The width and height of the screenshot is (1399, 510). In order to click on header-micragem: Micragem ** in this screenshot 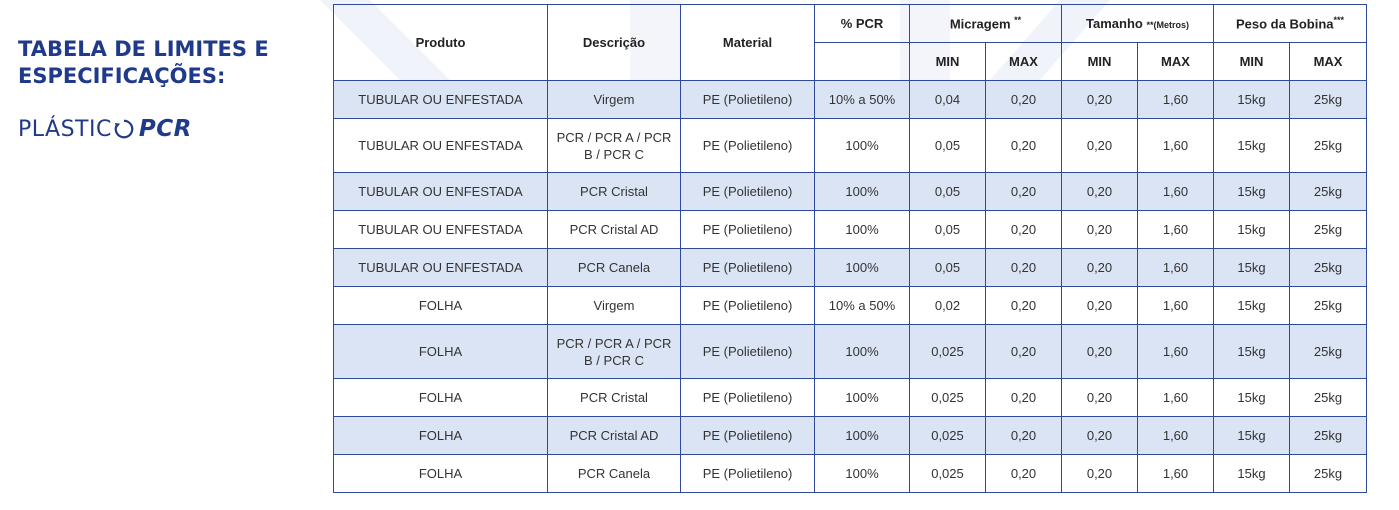, I will do `click(985, 23)`.